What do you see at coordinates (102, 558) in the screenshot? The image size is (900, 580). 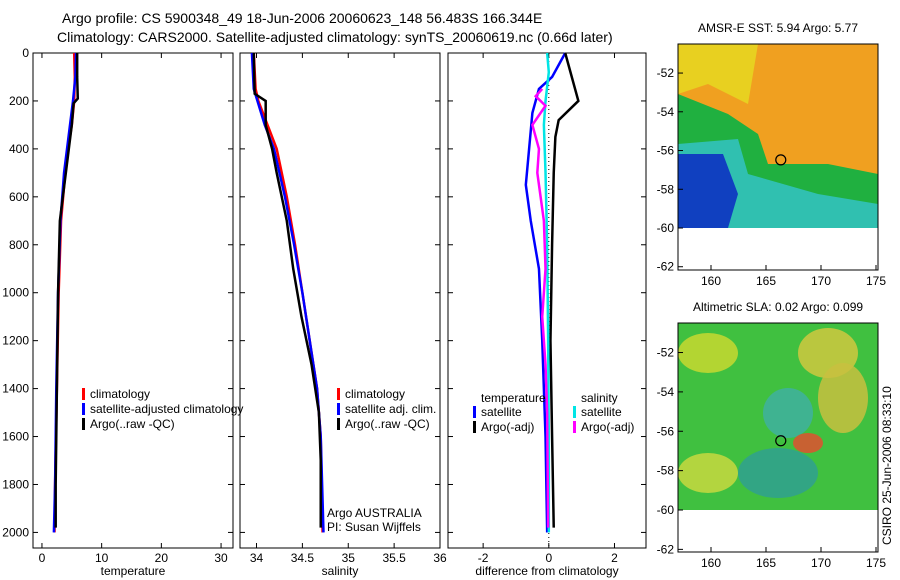 I see `x-tick-label: 10` at bounding box center [102, 558].